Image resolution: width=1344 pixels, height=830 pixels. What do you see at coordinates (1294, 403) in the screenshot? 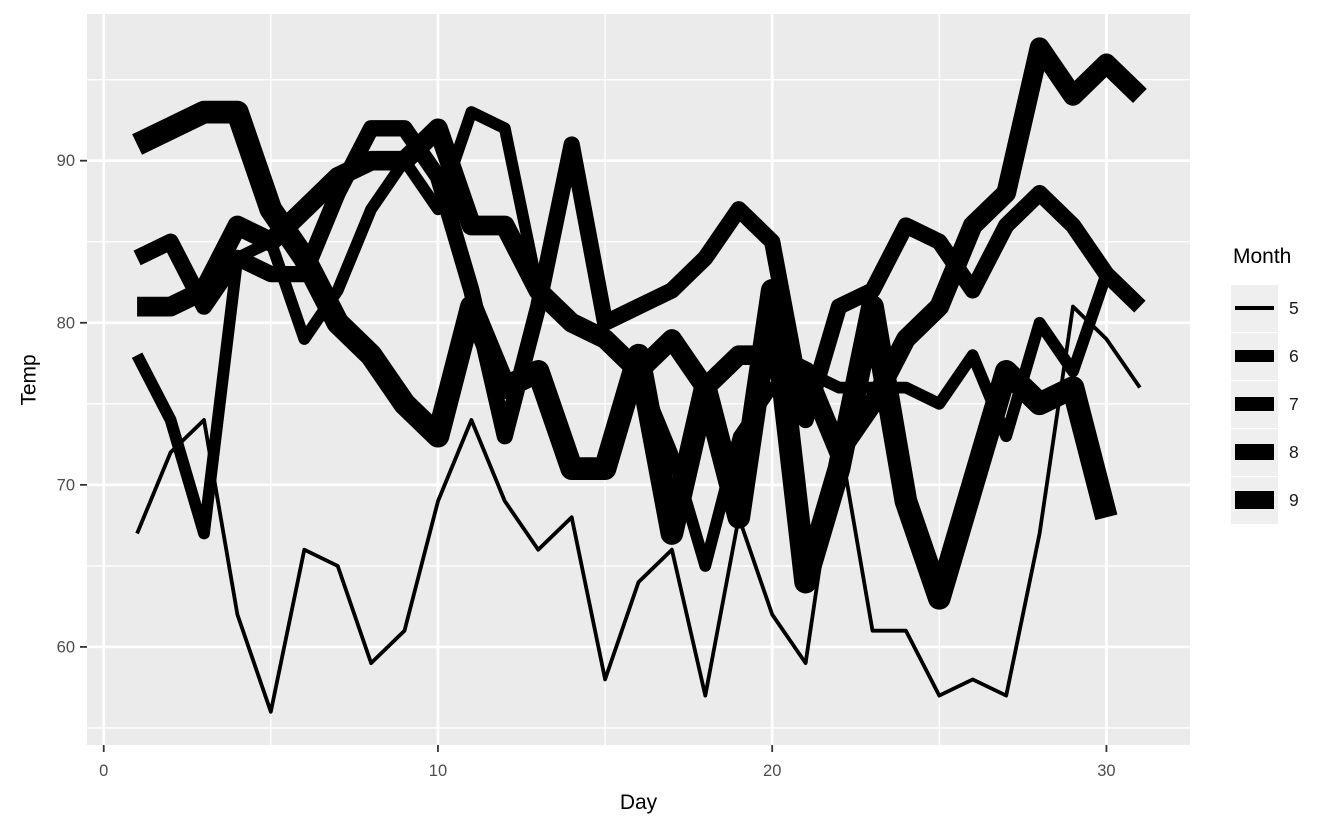
I see `legend-label: 7` at bounding box center [1294, 403].